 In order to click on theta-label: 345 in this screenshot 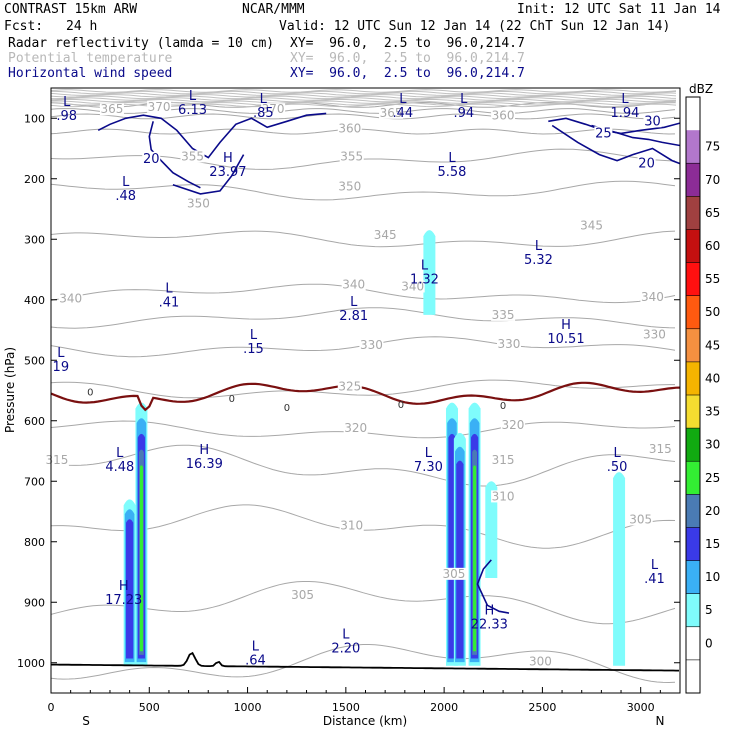, I will do `click(385, 235)`.